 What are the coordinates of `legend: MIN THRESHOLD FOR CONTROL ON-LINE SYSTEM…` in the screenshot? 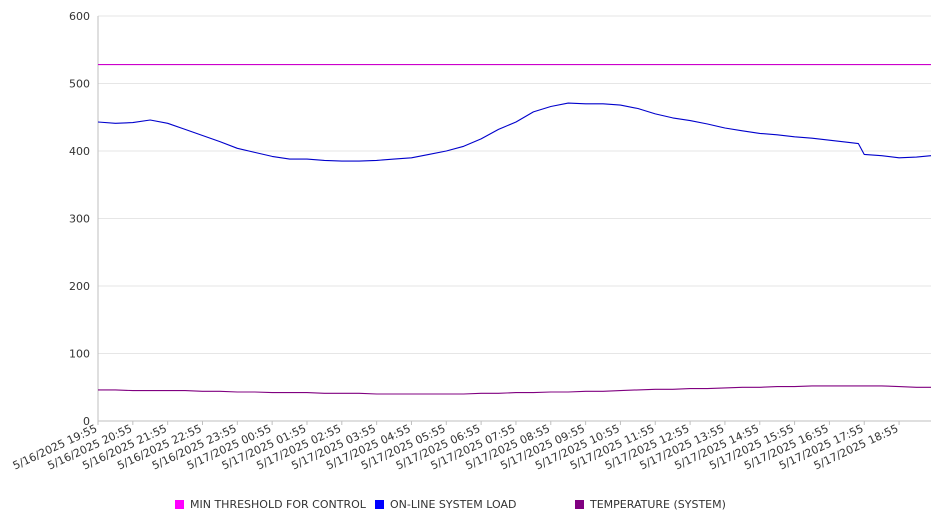 It's located at (473, 506).